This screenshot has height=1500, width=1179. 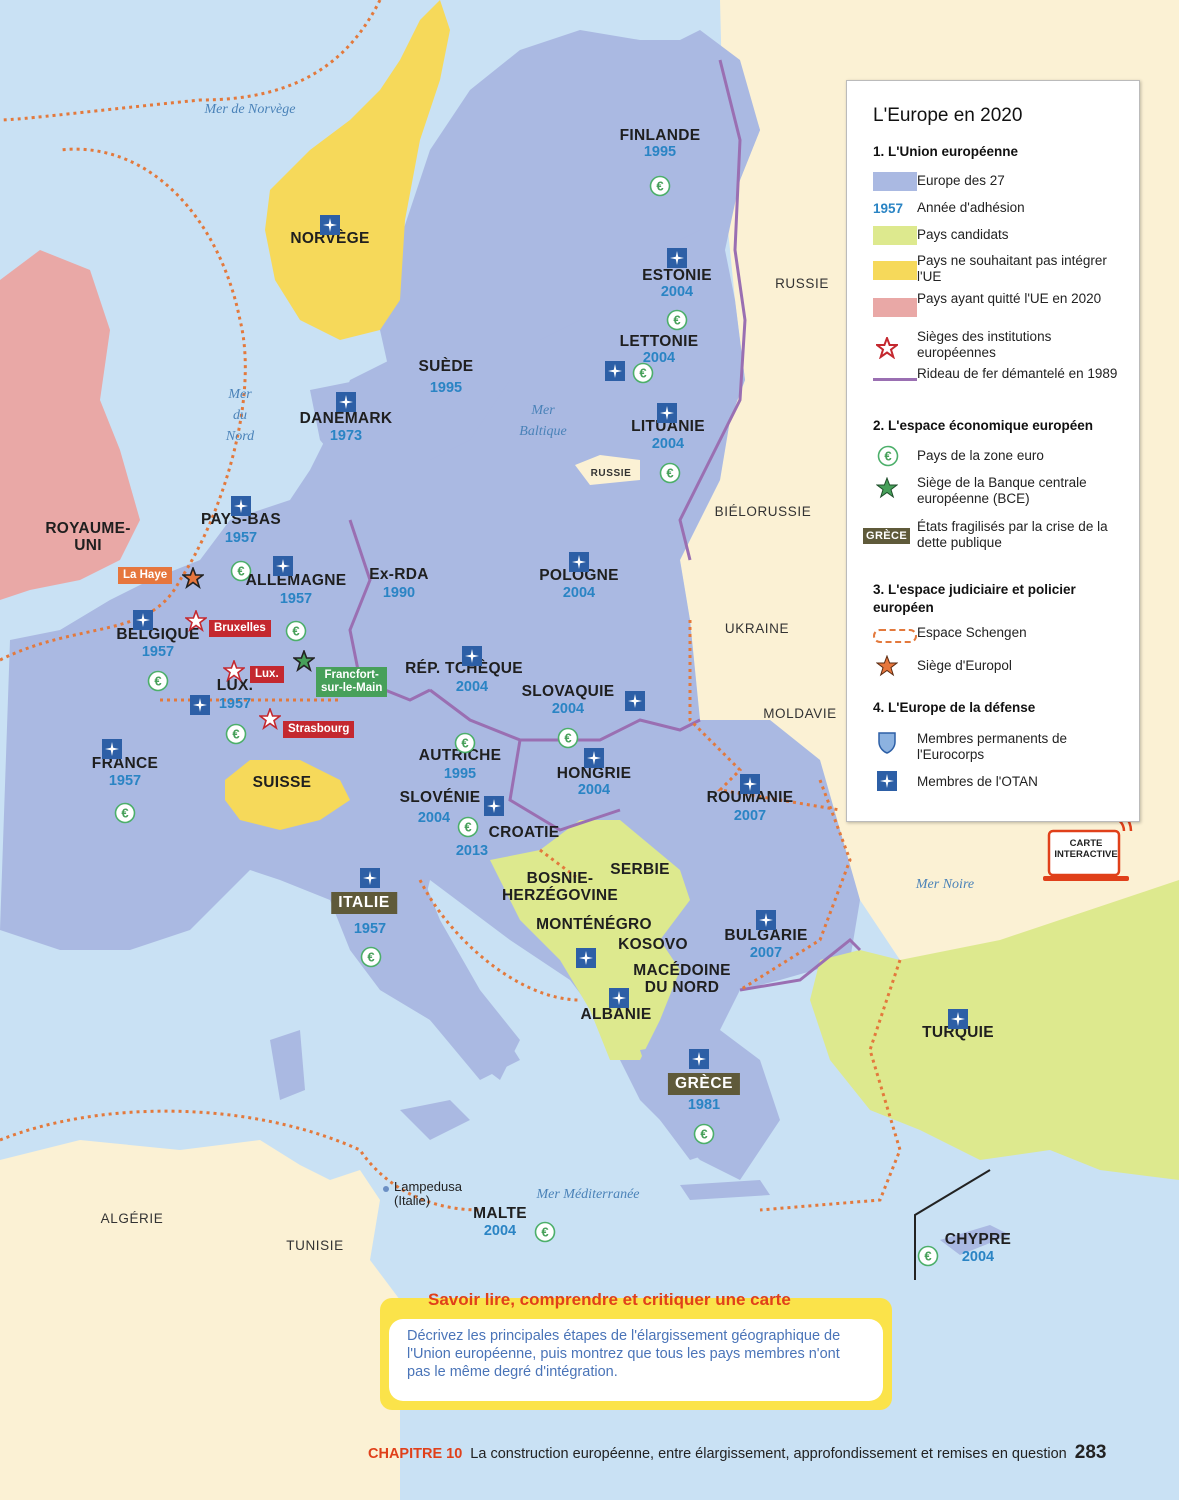 I want to click on legend-institutions: Sièges des institutions européennes, so click(x=984, y=344).